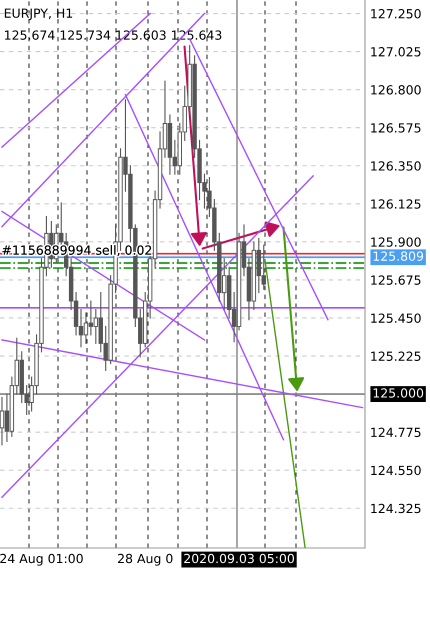 Image resolution: width=430 pixels, height=625 pixels. I want to click on y-tick-label: 124.775, so click(395, 433).